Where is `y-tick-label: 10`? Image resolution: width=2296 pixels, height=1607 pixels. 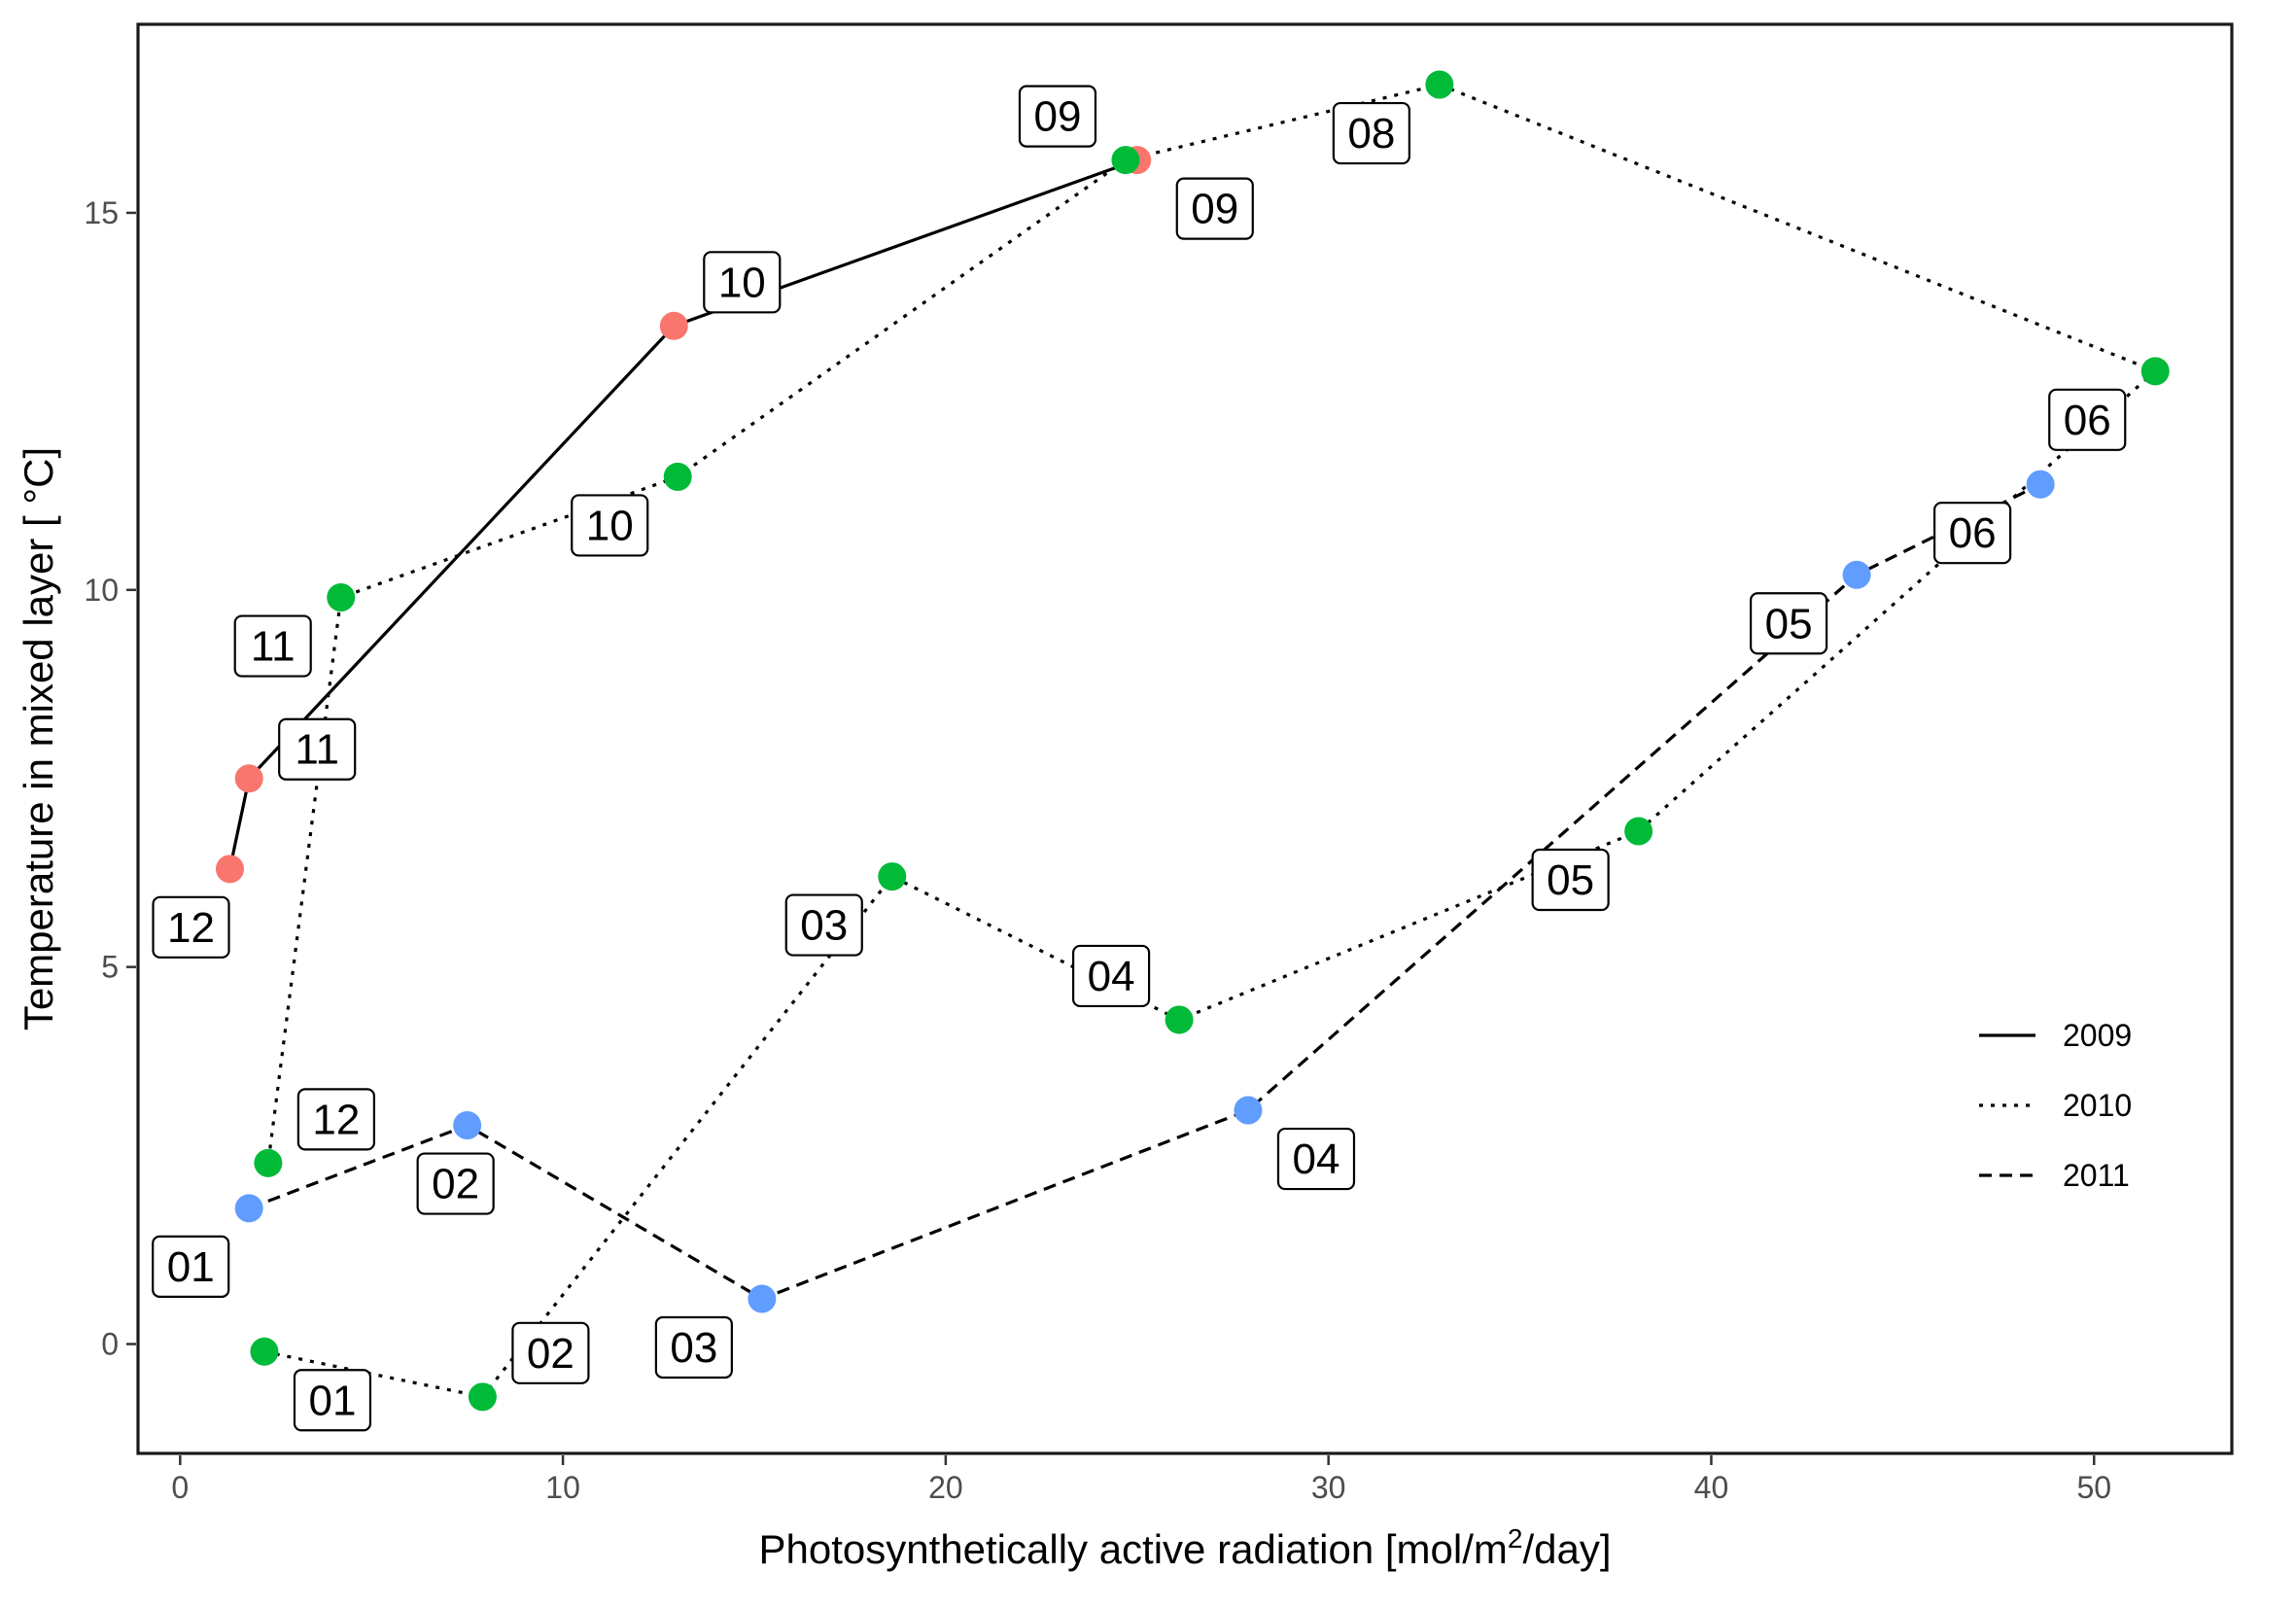
y-tick-label: 10 is located at coordinates (101, 590).